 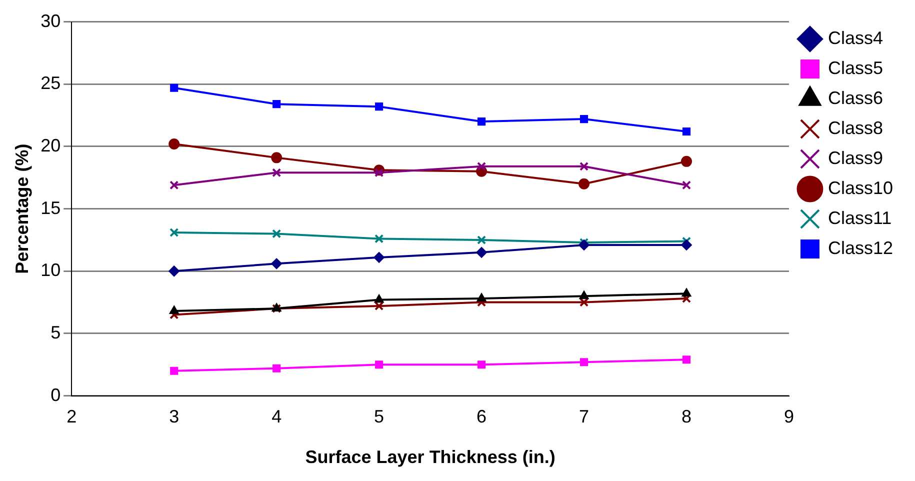 What do you see at coordinates (55, 332) in the screenshot?
I see `y-tick-label: 5` at bounding box center [55, 332].